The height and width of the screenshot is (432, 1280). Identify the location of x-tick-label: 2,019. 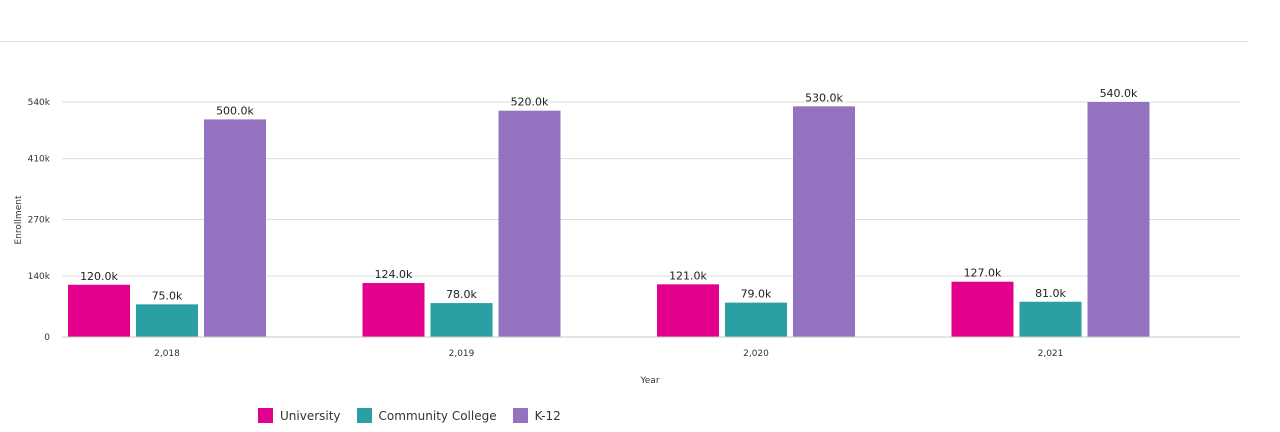
(462, 354).